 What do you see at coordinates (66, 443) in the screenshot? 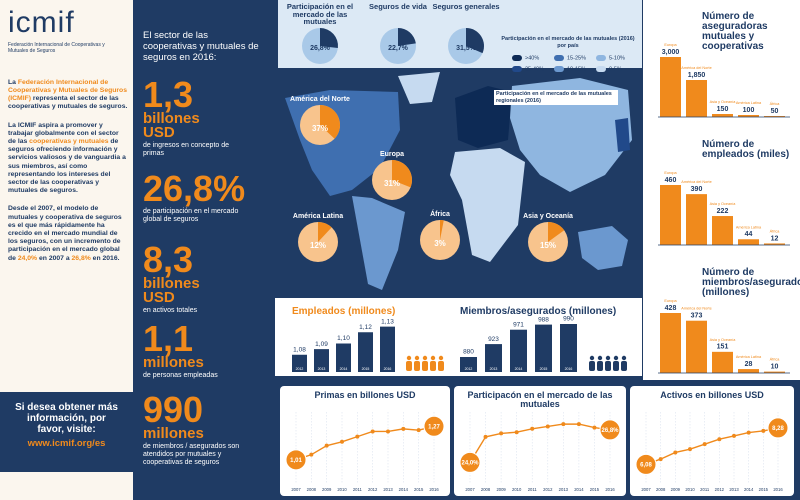
I see `contact-link: www.icmif.org/es` at bounding box center [66, 443].